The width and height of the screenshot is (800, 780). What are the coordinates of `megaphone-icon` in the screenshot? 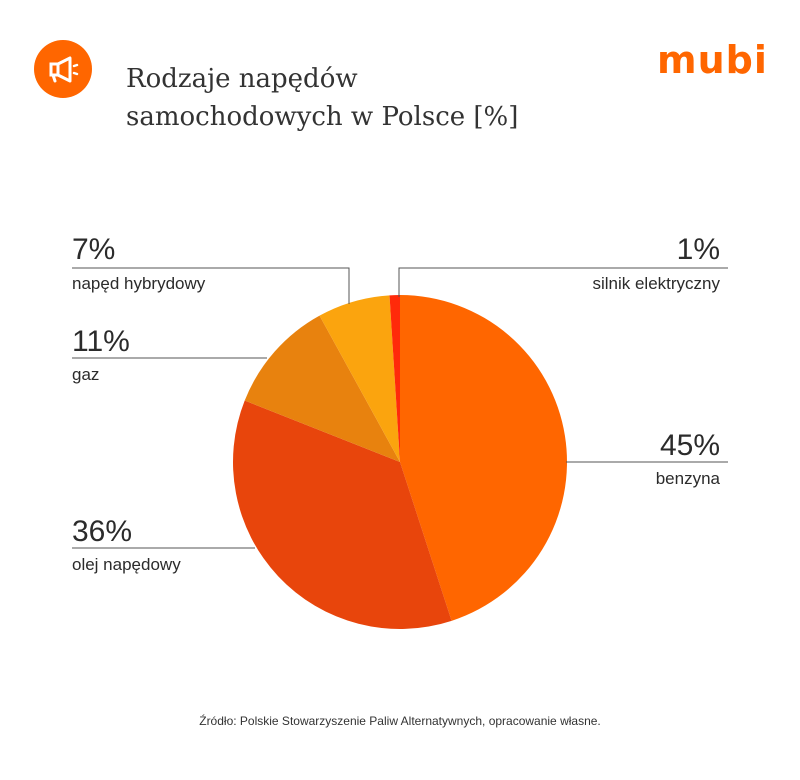 It's located at (63, 69).